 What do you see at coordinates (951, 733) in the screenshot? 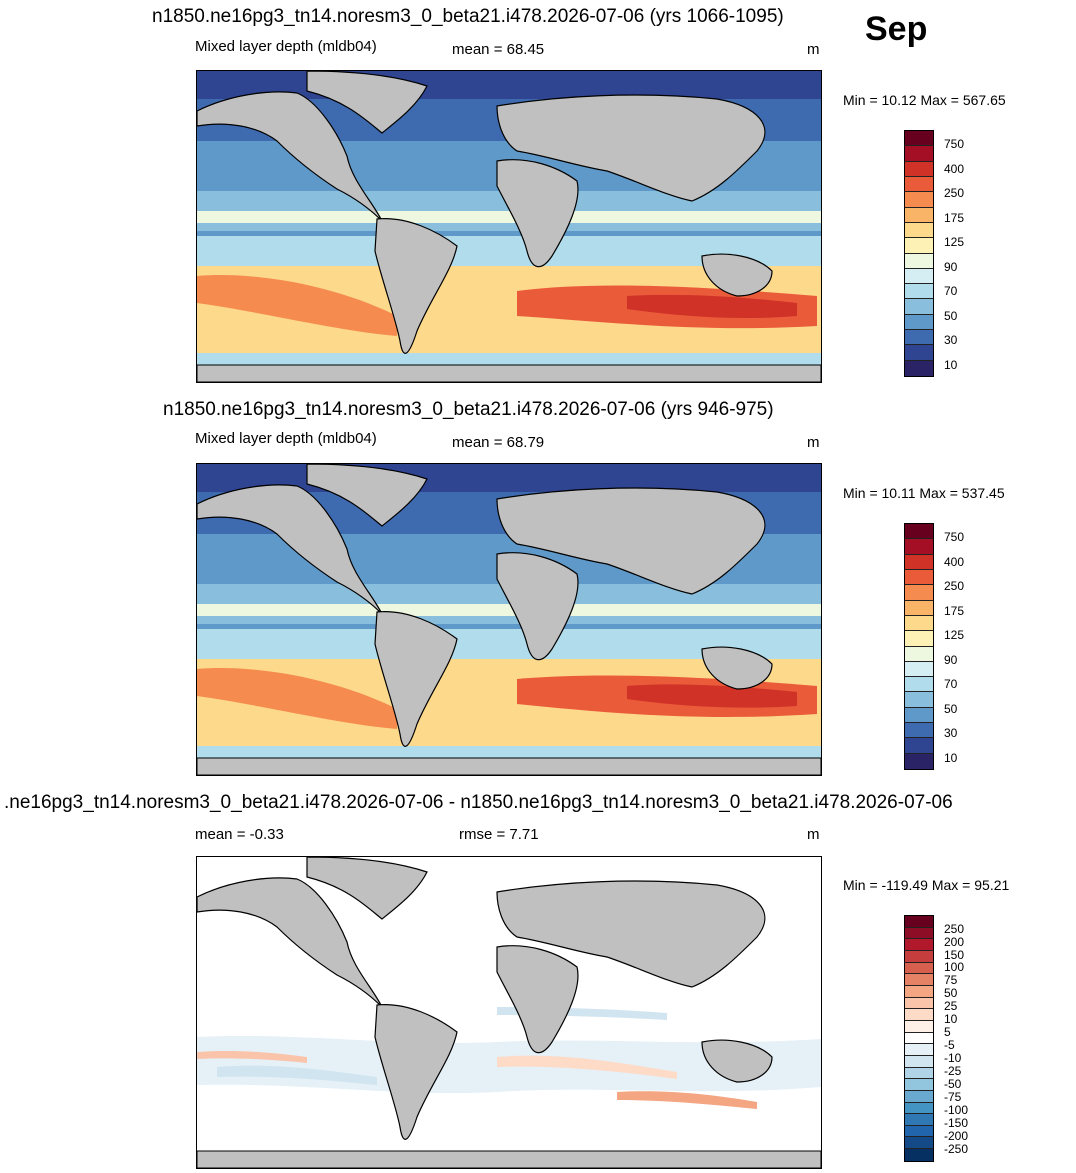
I see `colorbar-label: 30` at bounding box center [951, 733].